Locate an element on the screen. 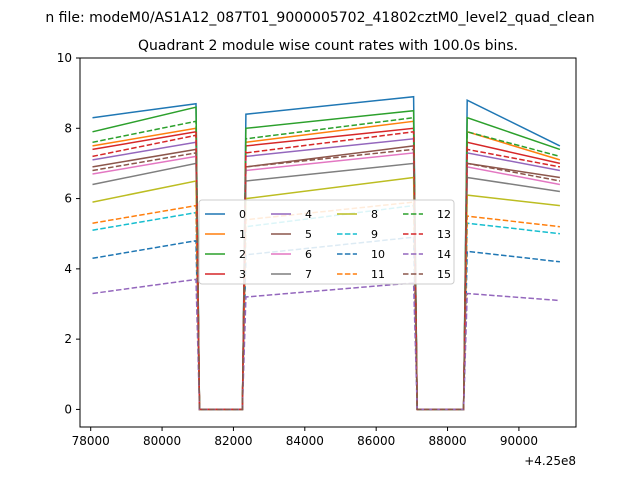 The height and width of the screenshot is (480, 640). x-tick-label: 78000 is located at coordinates (91, 441).